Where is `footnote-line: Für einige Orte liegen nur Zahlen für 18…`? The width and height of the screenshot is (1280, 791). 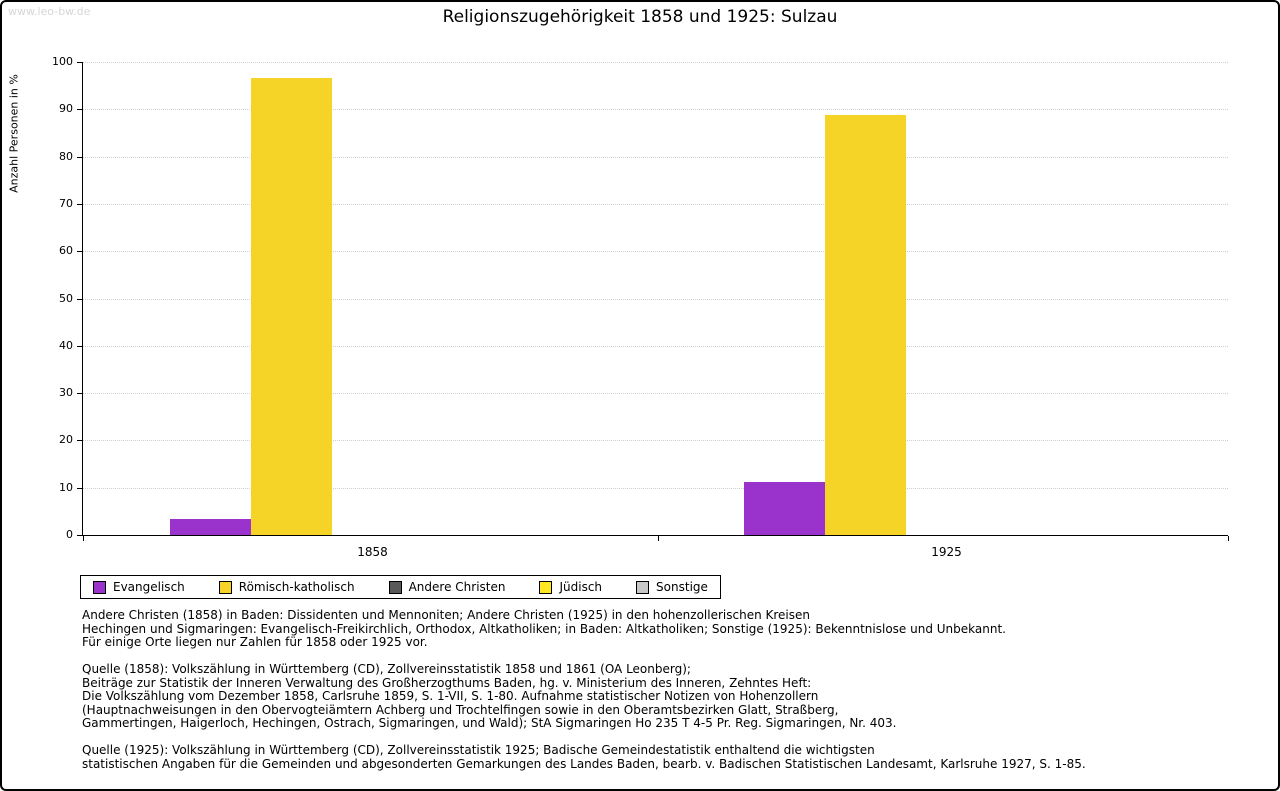
footnote-line: Für einige Orte liegen nur Zahlen für 18… is located at coordinates (255, 642).